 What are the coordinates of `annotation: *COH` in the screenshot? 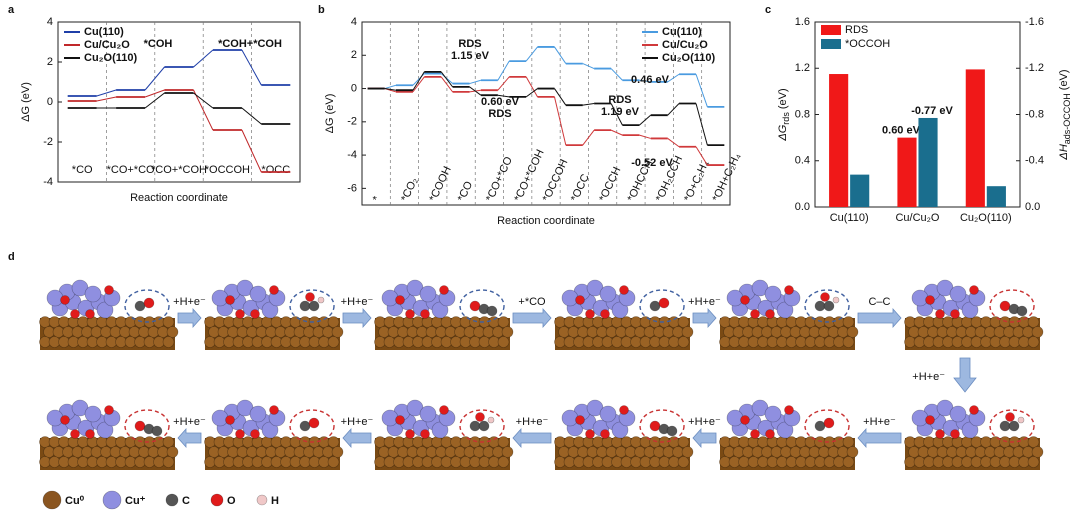 It's located at (158, 44).